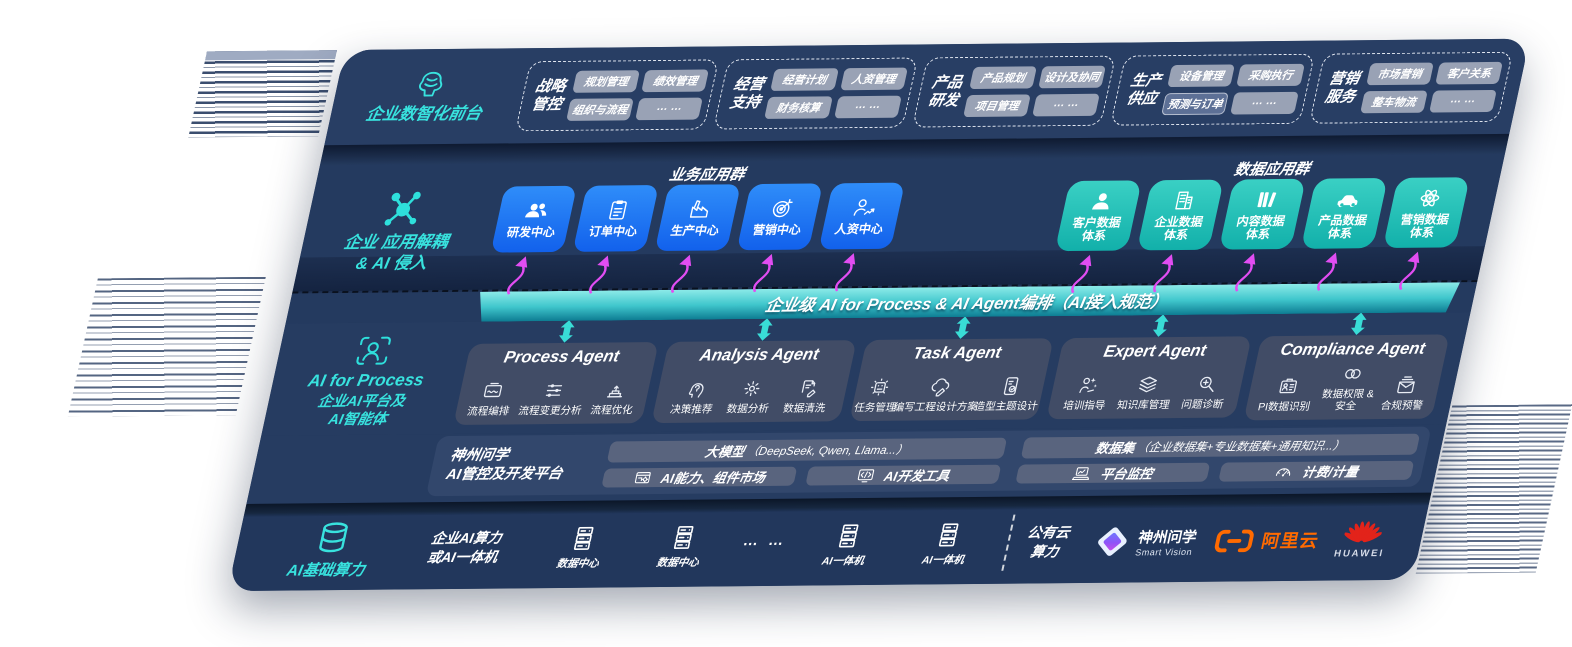 The width and height of the screenshot is (1572, 647). Describe the element at coordinates (424, 114) in the screenshot. I see `front-layer-title: 企业数智化前台` at that location.